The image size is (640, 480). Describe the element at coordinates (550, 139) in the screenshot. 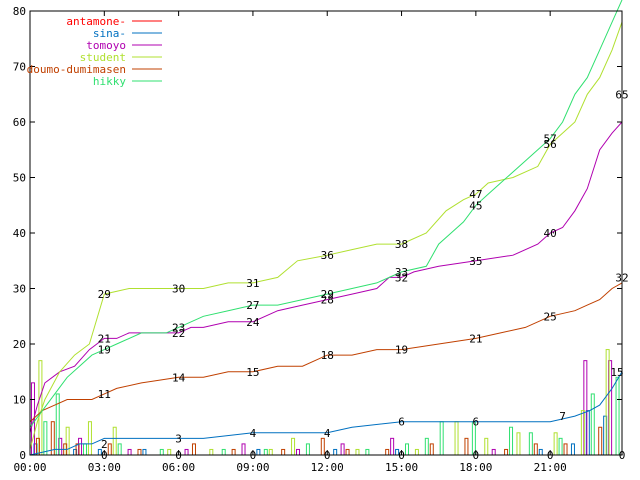

I see `data-label-hikky-6: 57` at that location.